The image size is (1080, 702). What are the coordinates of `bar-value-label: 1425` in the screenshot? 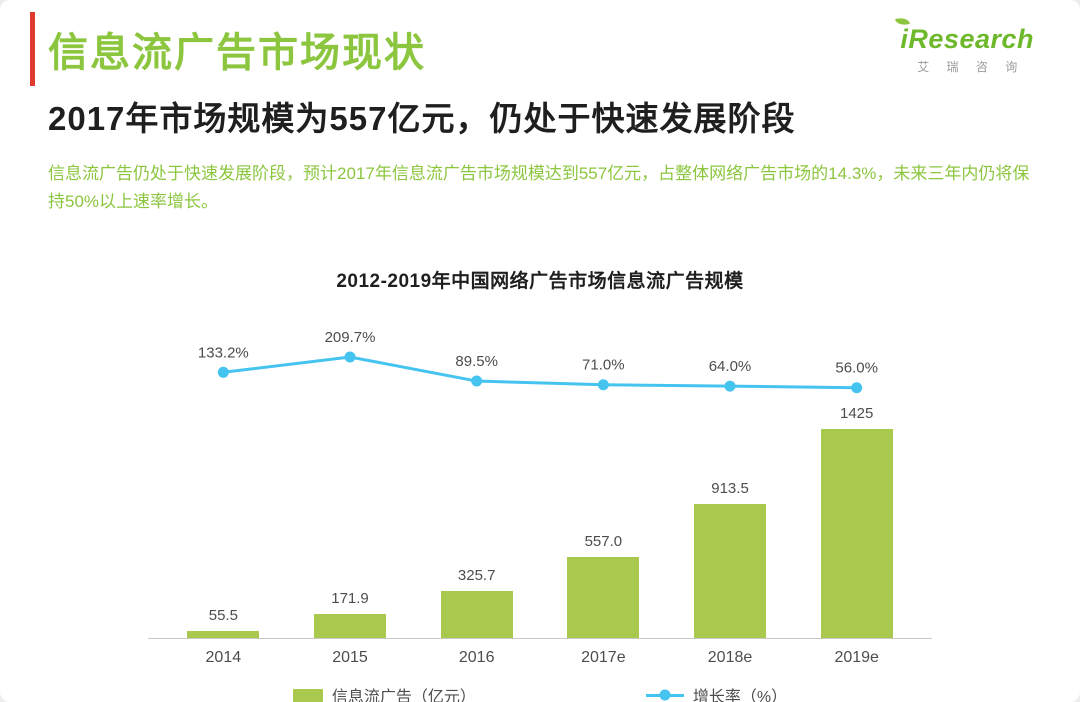 It's located at (857, 414).